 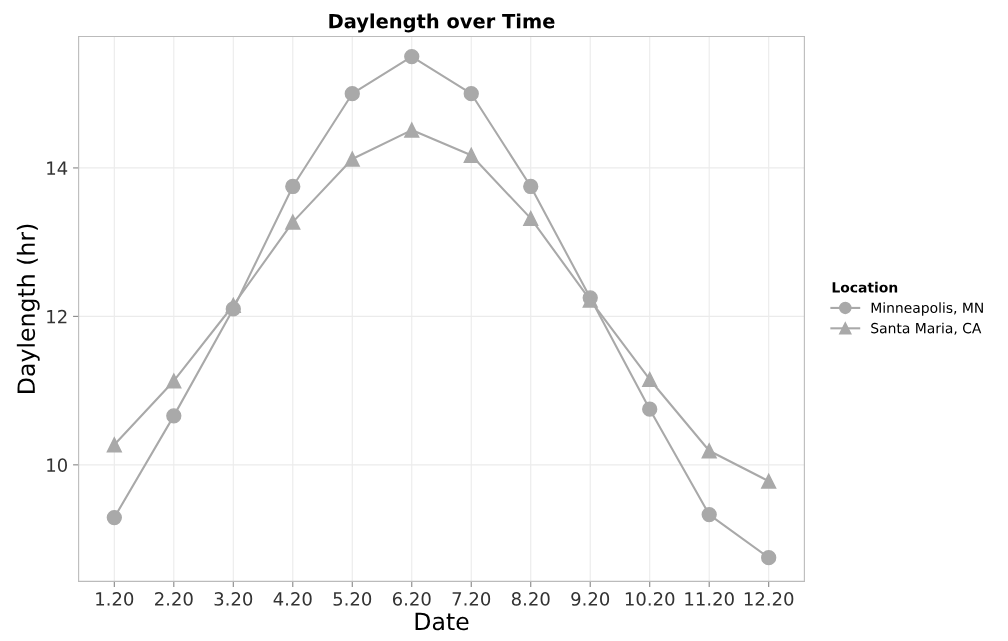 What do you see at coordinates (530, 599) in the screenshot?
I see `x-tick-label: 8.20` at bounding box center [530, 599].